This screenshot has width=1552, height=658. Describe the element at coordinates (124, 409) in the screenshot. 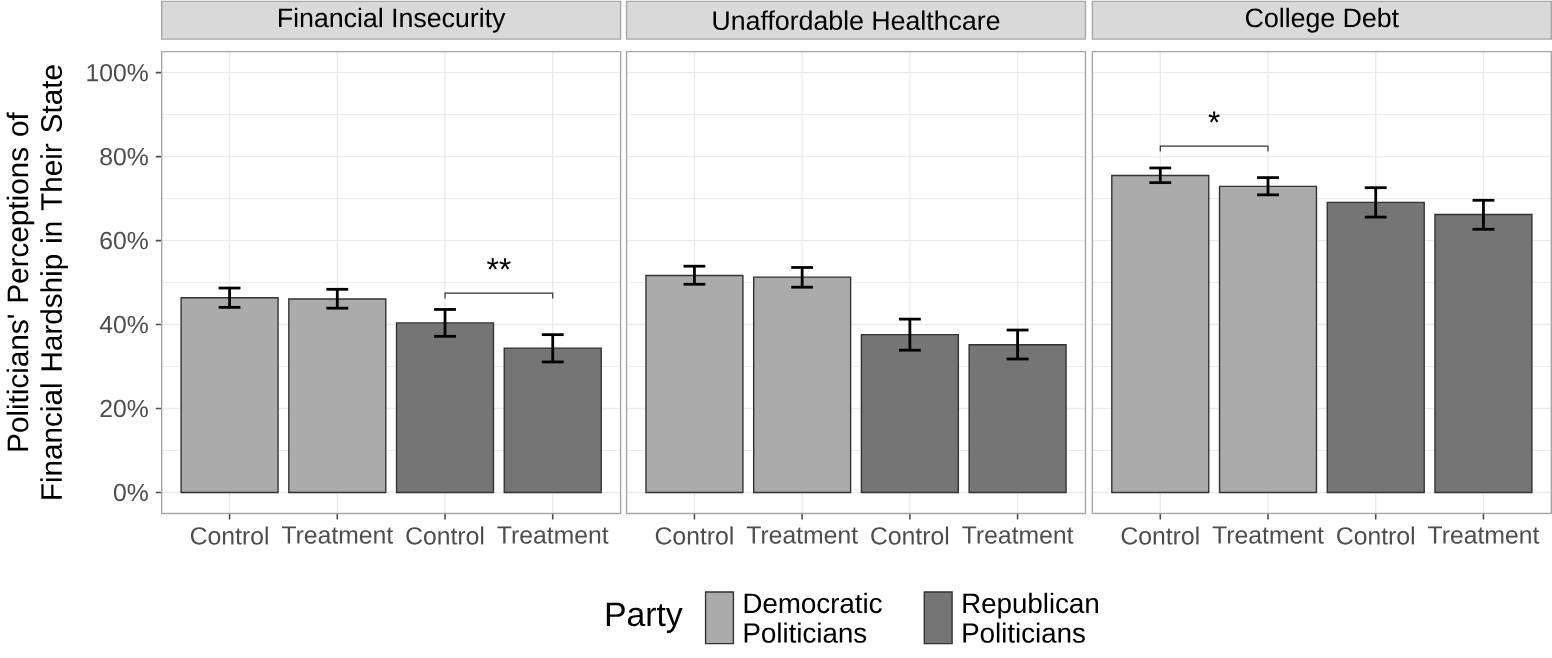

I see `y-tick-label: 20%` at that location.